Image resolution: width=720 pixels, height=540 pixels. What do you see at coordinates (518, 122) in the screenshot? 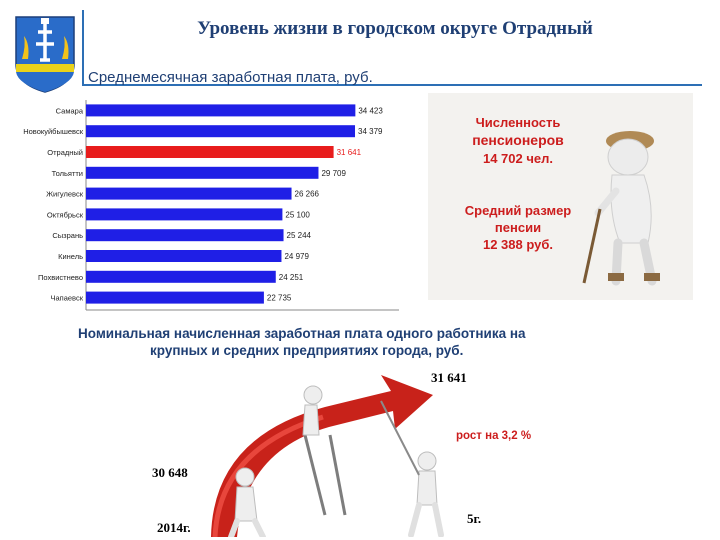
I see `pension-count-label-1: Численность` at bounding box center [518, 122].